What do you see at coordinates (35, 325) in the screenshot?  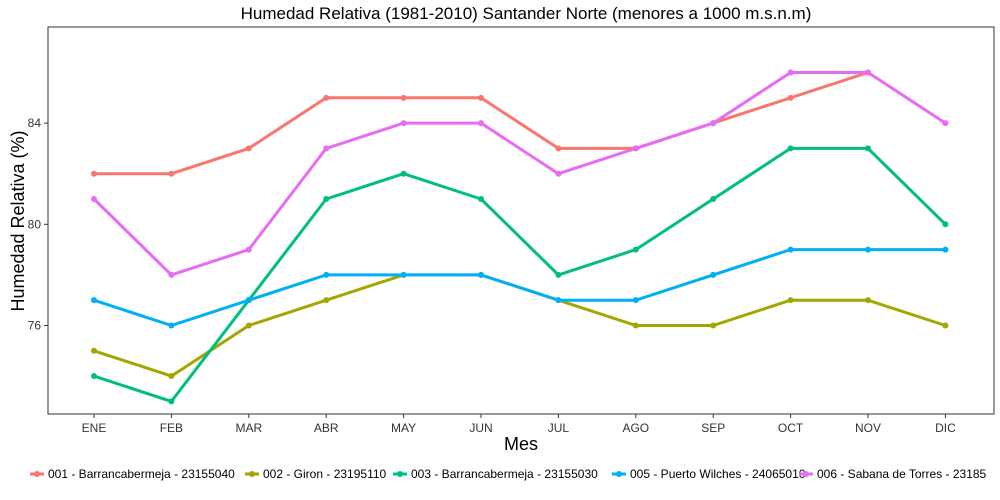 I see `y-tick-label: 76` at bounding box center [35, 325].